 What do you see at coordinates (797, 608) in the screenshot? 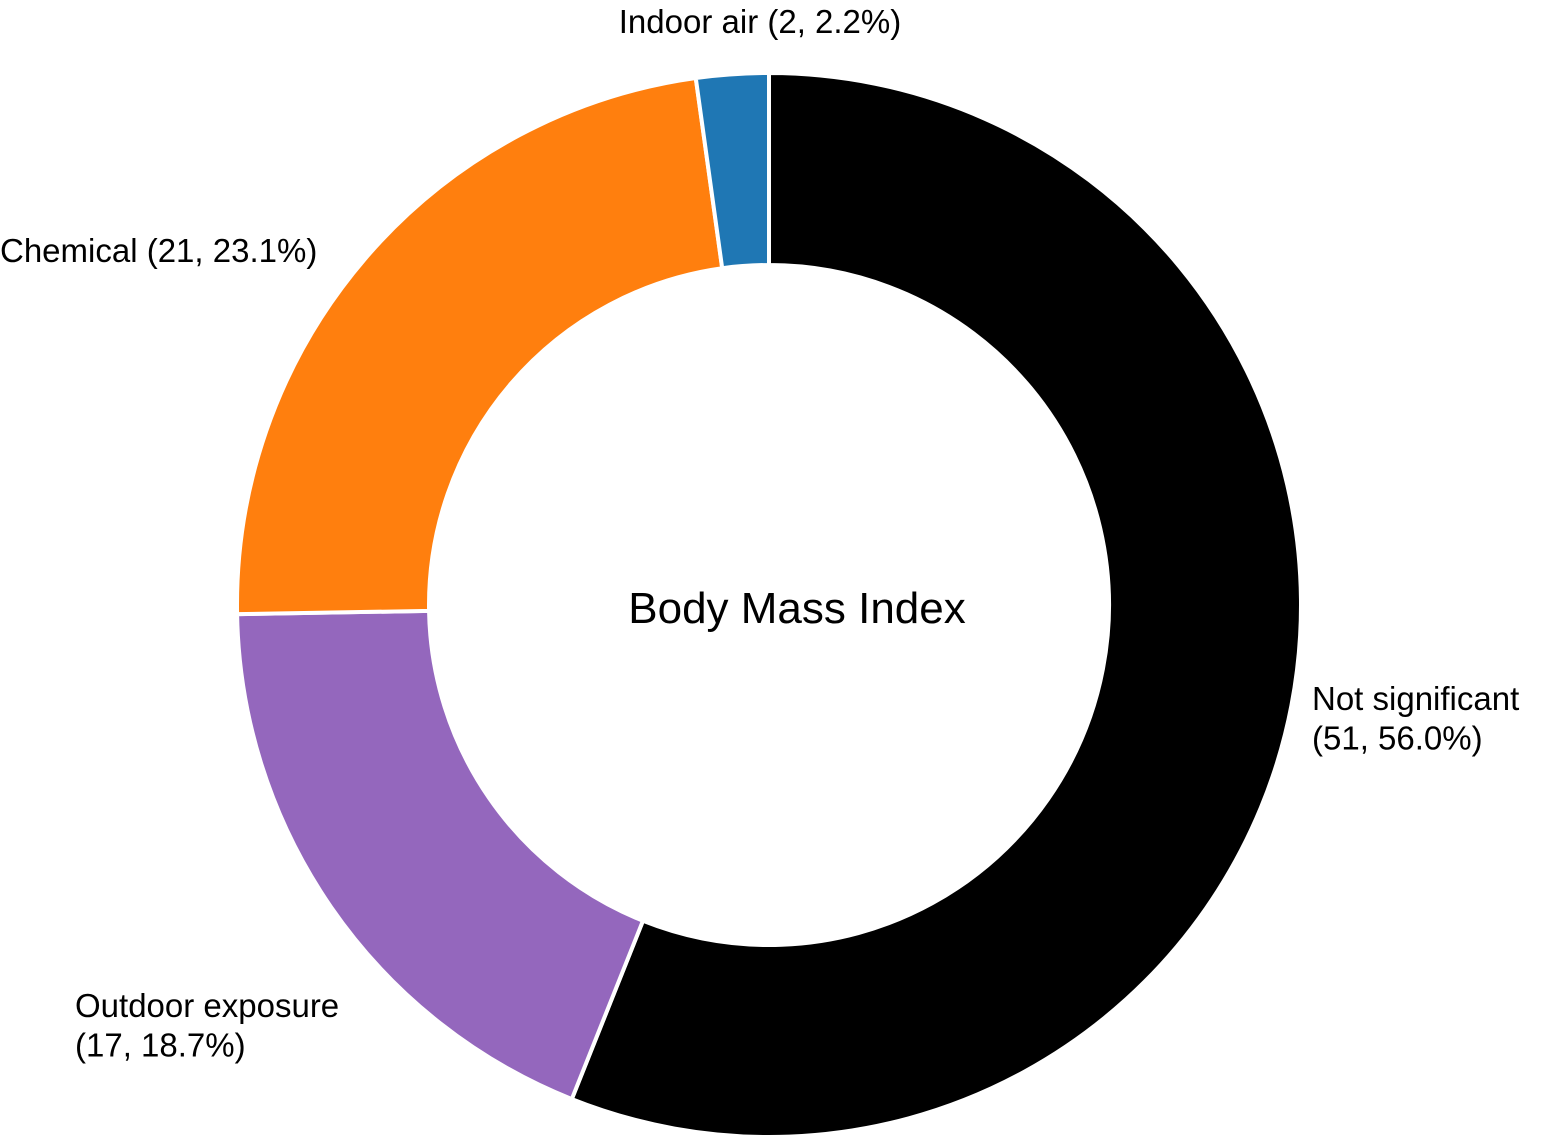
I see `center-title: Body Mass Index` at bounding box center [797, 608].